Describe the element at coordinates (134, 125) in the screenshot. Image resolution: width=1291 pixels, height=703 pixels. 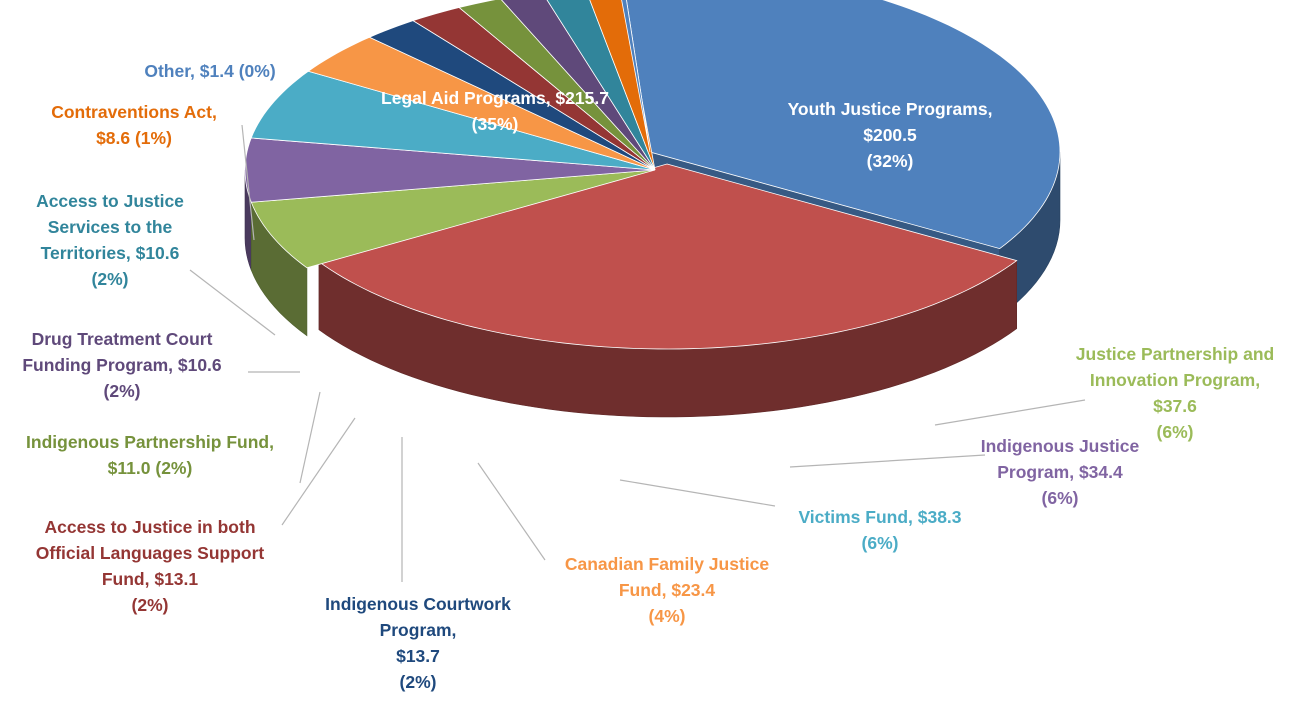
I see `label-contraventions-act: Contraventions Act, $8.6 (1%)` at that location.